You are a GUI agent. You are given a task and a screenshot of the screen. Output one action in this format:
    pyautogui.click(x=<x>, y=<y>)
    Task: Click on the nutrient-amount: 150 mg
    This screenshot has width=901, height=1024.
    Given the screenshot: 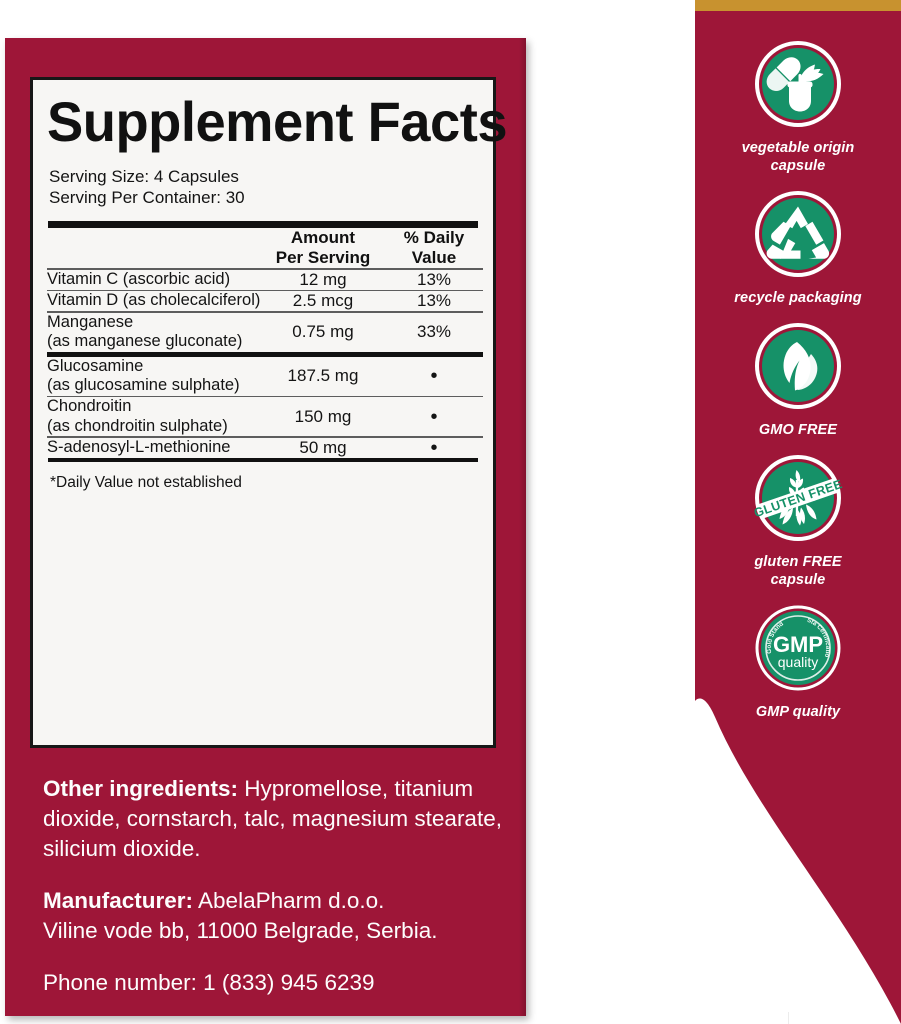 What is the action you would take?
    pyautogui.click(x=323, y=416)
    